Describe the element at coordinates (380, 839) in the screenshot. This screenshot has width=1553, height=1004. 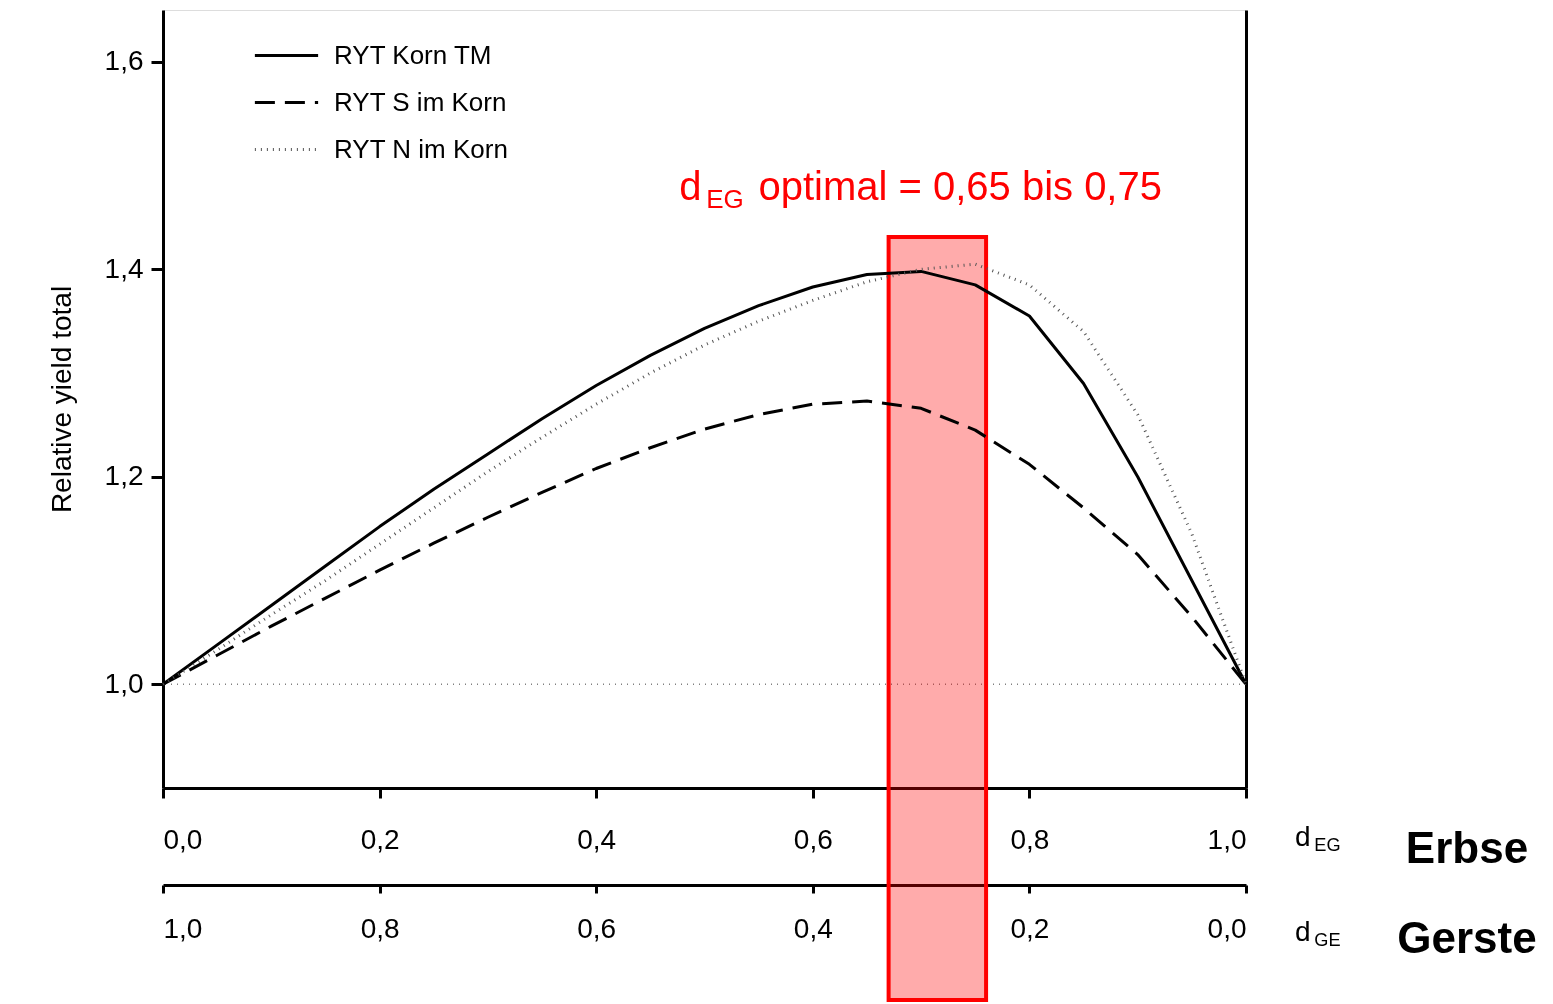
I see `x-tick-label: 0,2` at that location.